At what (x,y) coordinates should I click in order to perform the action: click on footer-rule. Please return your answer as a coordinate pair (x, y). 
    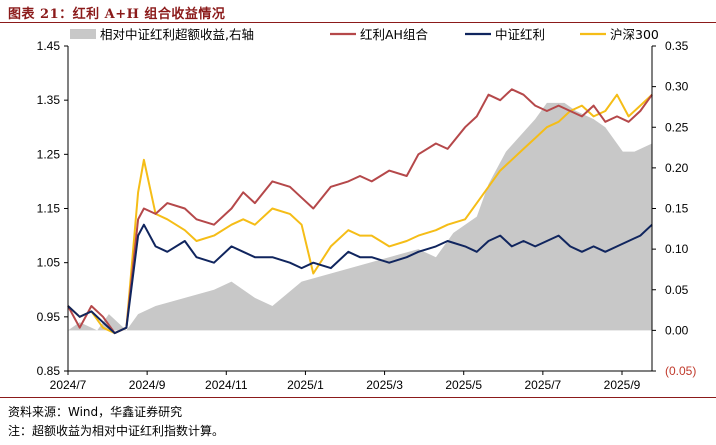
    Looking at the image, I should click on (358, 397).